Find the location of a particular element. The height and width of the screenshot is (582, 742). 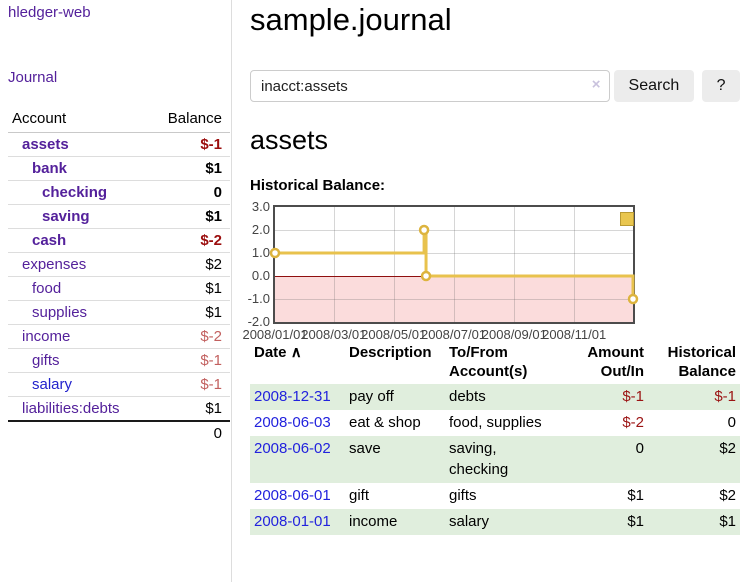

account-link-bank: bank is located at coordinates (50, 168).